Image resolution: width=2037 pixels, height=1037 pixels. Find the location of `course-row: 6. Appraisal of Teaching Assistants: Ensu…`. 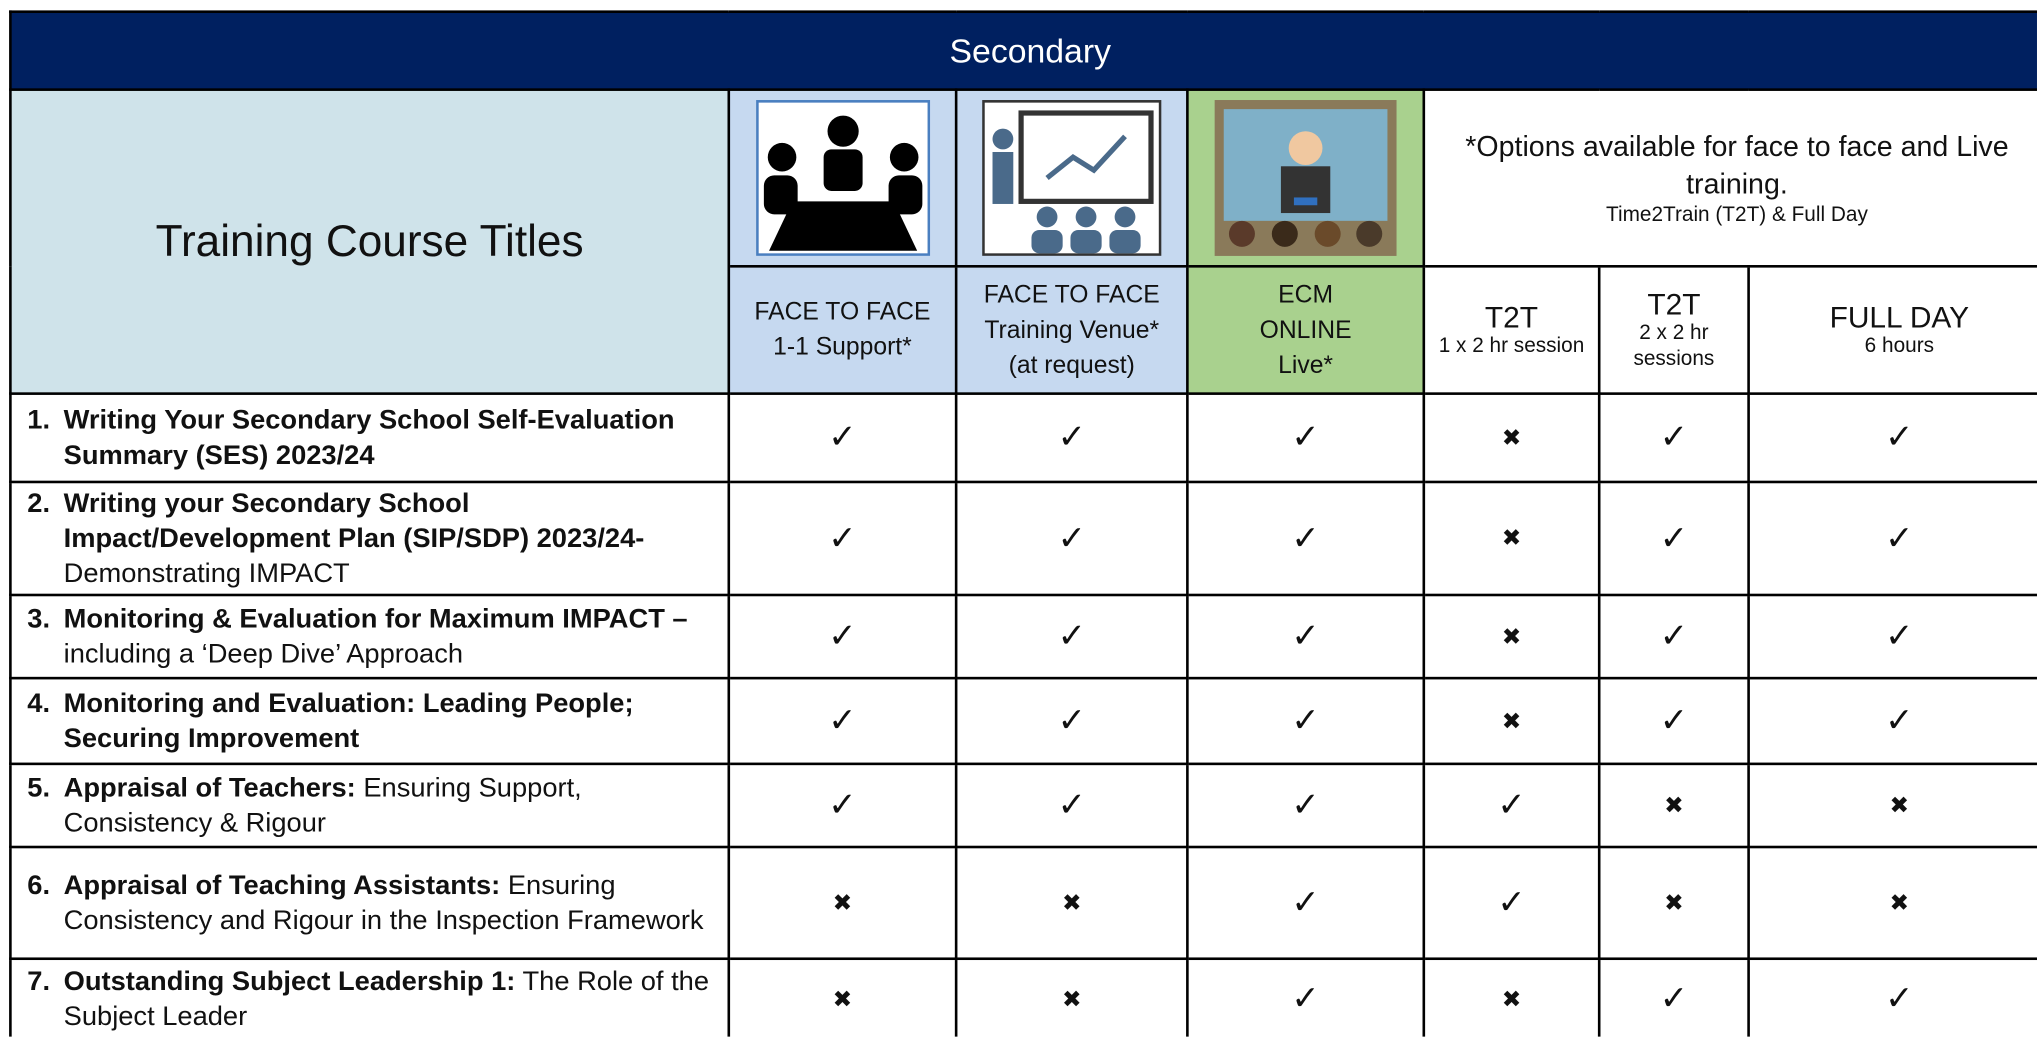

course-row: 6. Appraisal of Teaching Assistants: Ensu… is located at coordinates (1023, 903).